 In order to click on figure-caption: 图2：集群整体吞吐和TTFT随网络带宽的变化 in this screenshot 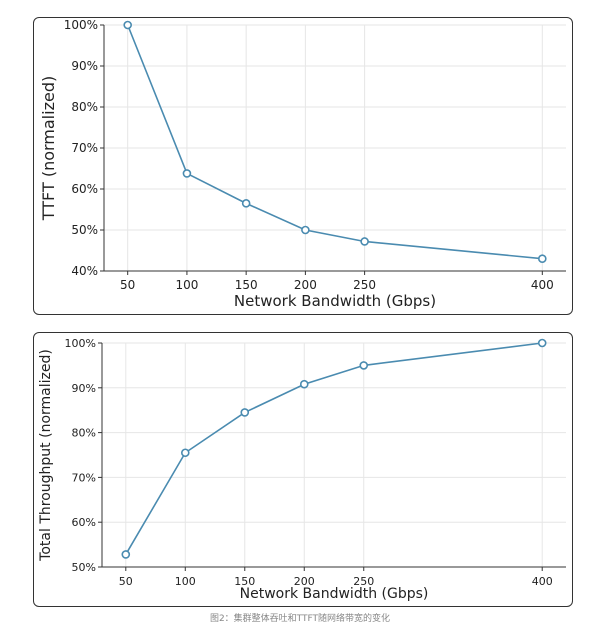, I will do `click(300, 619)`.